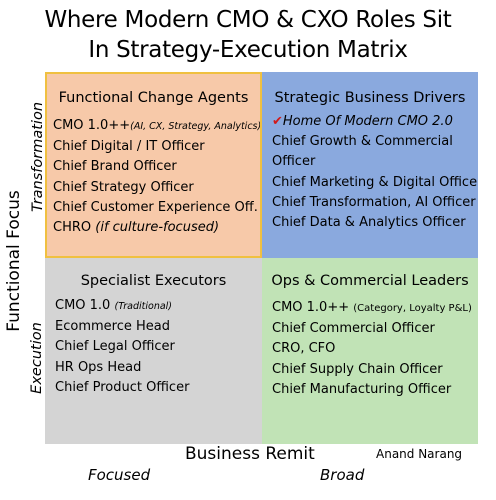 This screenshot has width=496, height=500. Describe the element at coordinates (119, 475) in the screenshot. I see `column-label-focused: Focused` at that location.